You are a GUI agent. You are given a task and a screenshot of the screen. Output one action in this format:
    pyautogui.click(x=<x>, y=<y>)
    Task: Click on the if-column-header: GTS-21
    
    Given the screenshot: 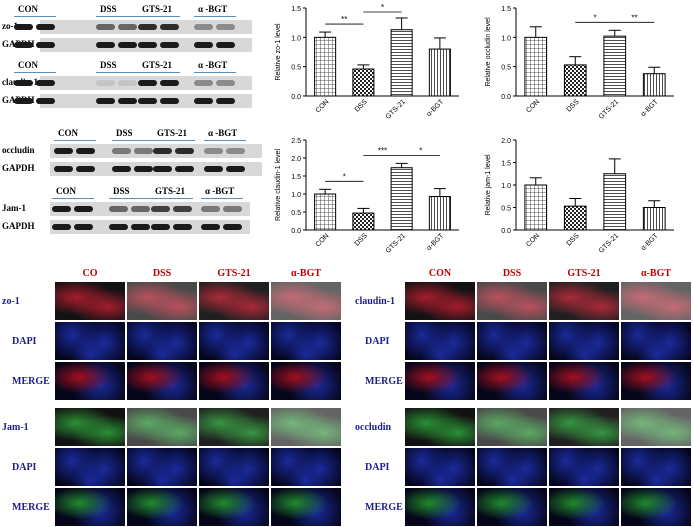 What is the action you would take?
    pyautogui.click(x=584, y=273)
    